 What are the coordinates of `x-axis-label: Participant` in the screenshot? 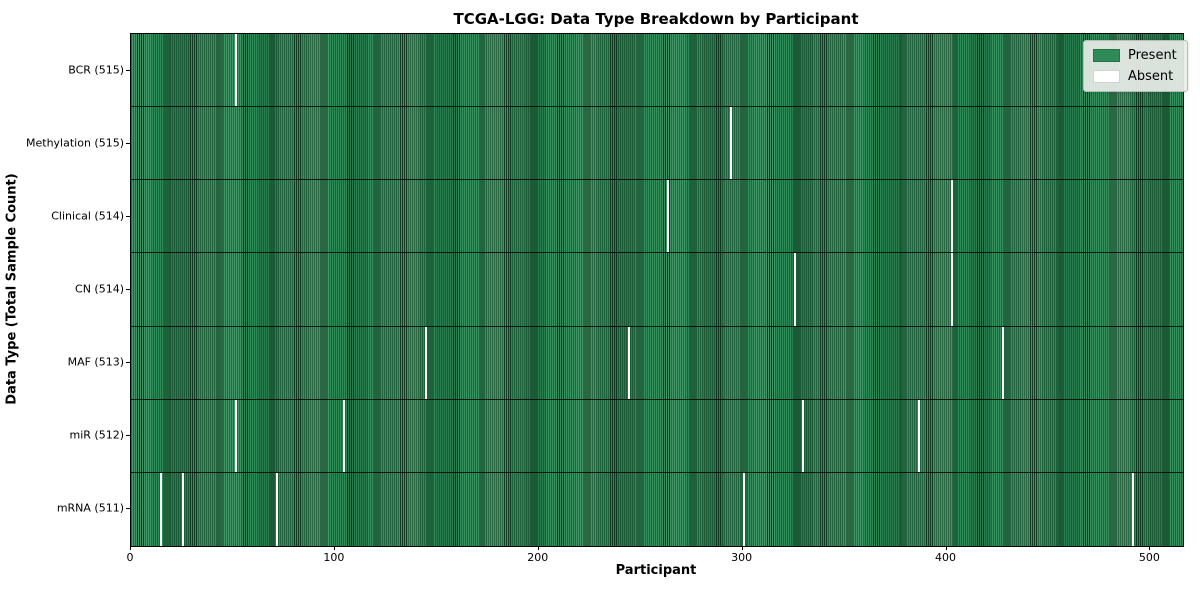 It's located at (656, 570).